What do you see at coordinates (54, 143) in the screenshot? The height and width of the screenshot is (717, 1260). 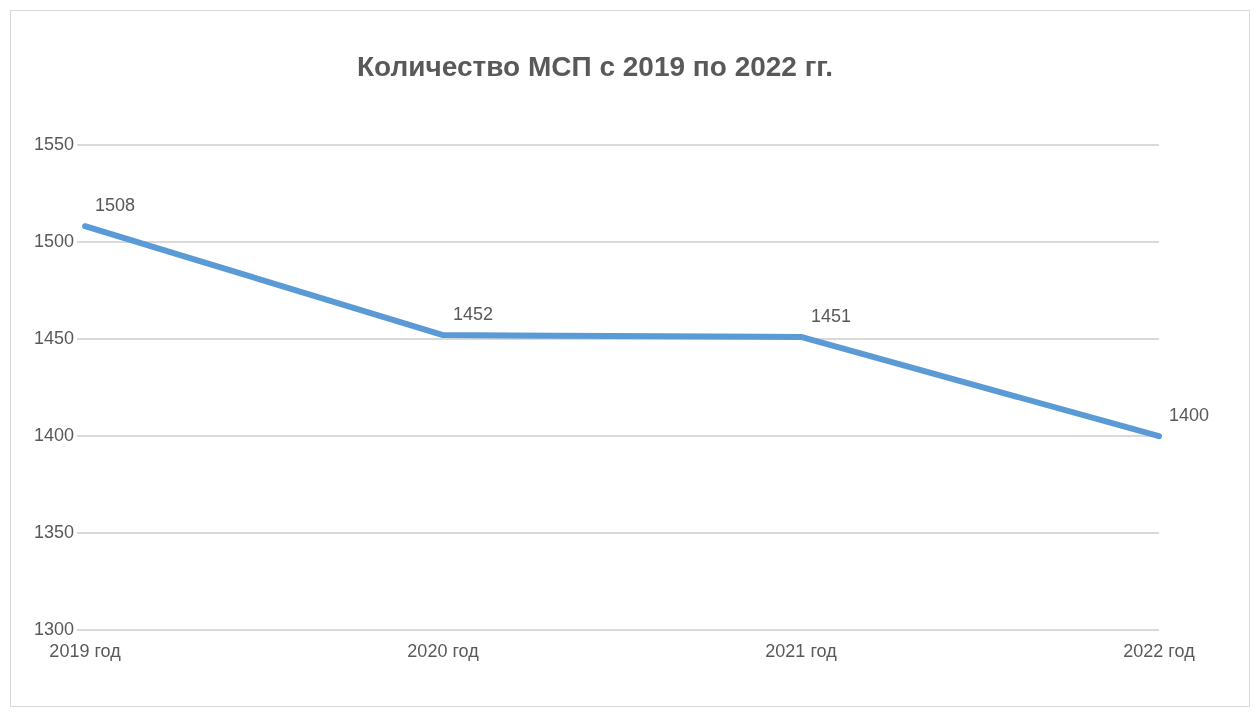 I see `y-tick-label: 1550` at bounding box center [54, 143].